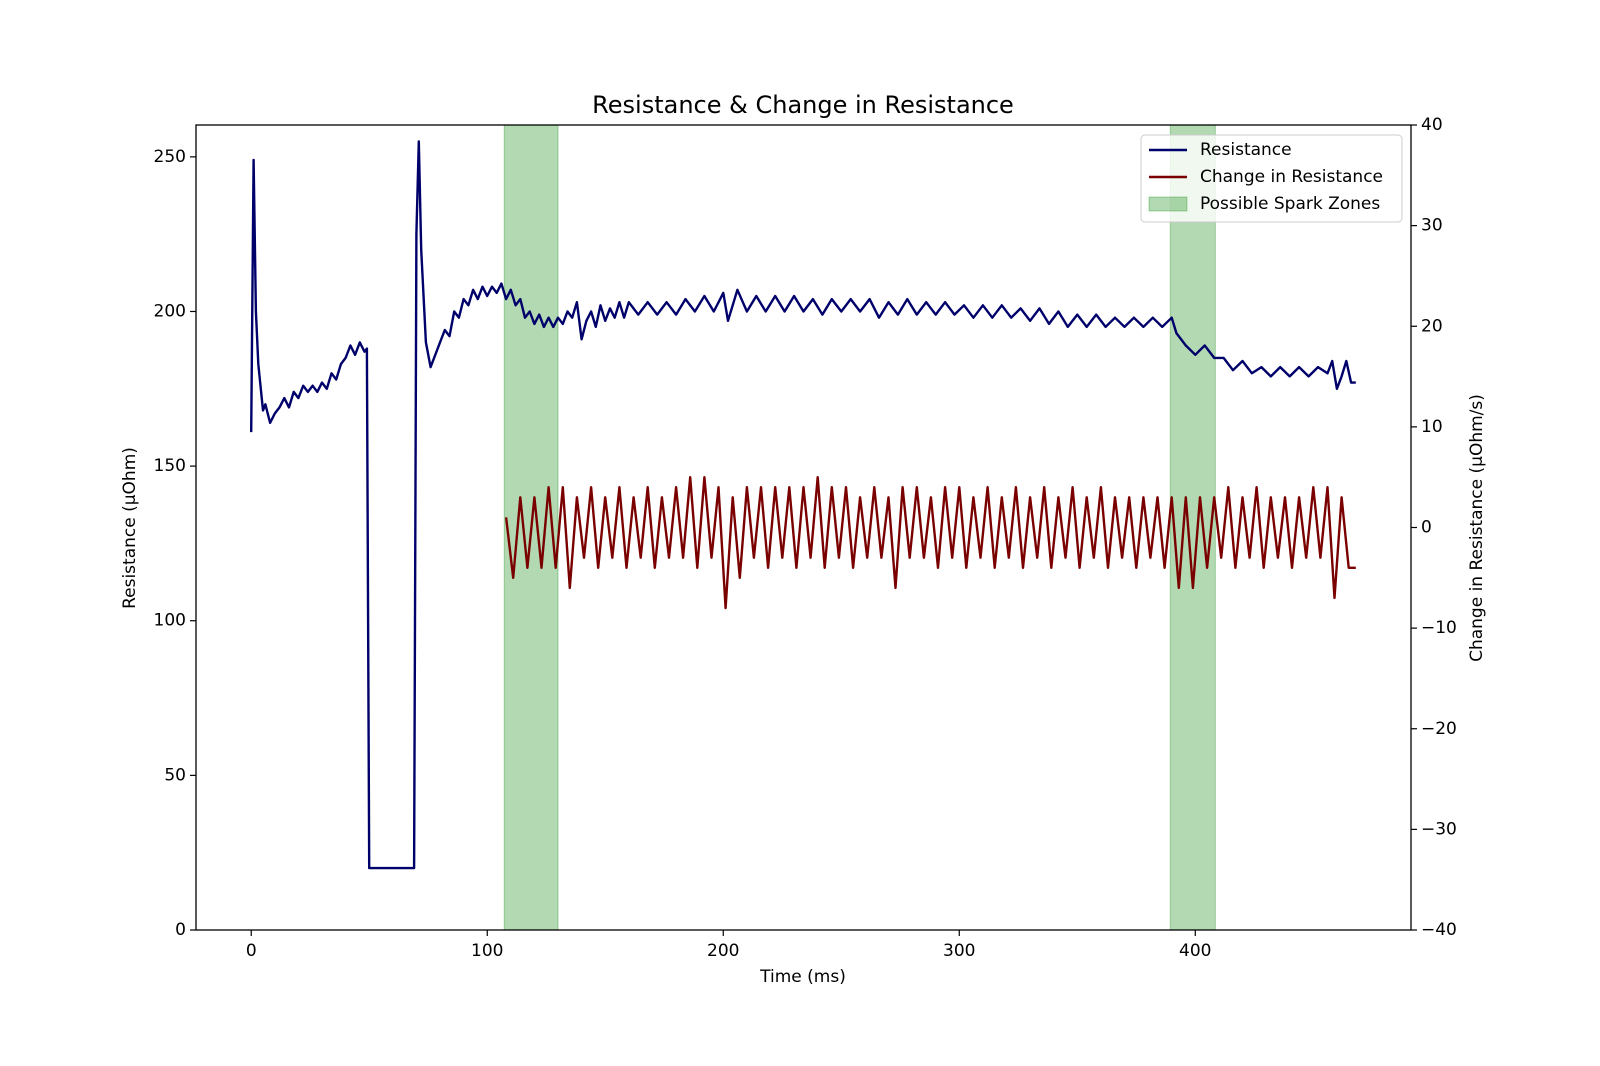  What do you see at coordinates (1439, 729) in the screenshot?
I see `y2-tick-label: −20` at bounding box center [1439, 729].